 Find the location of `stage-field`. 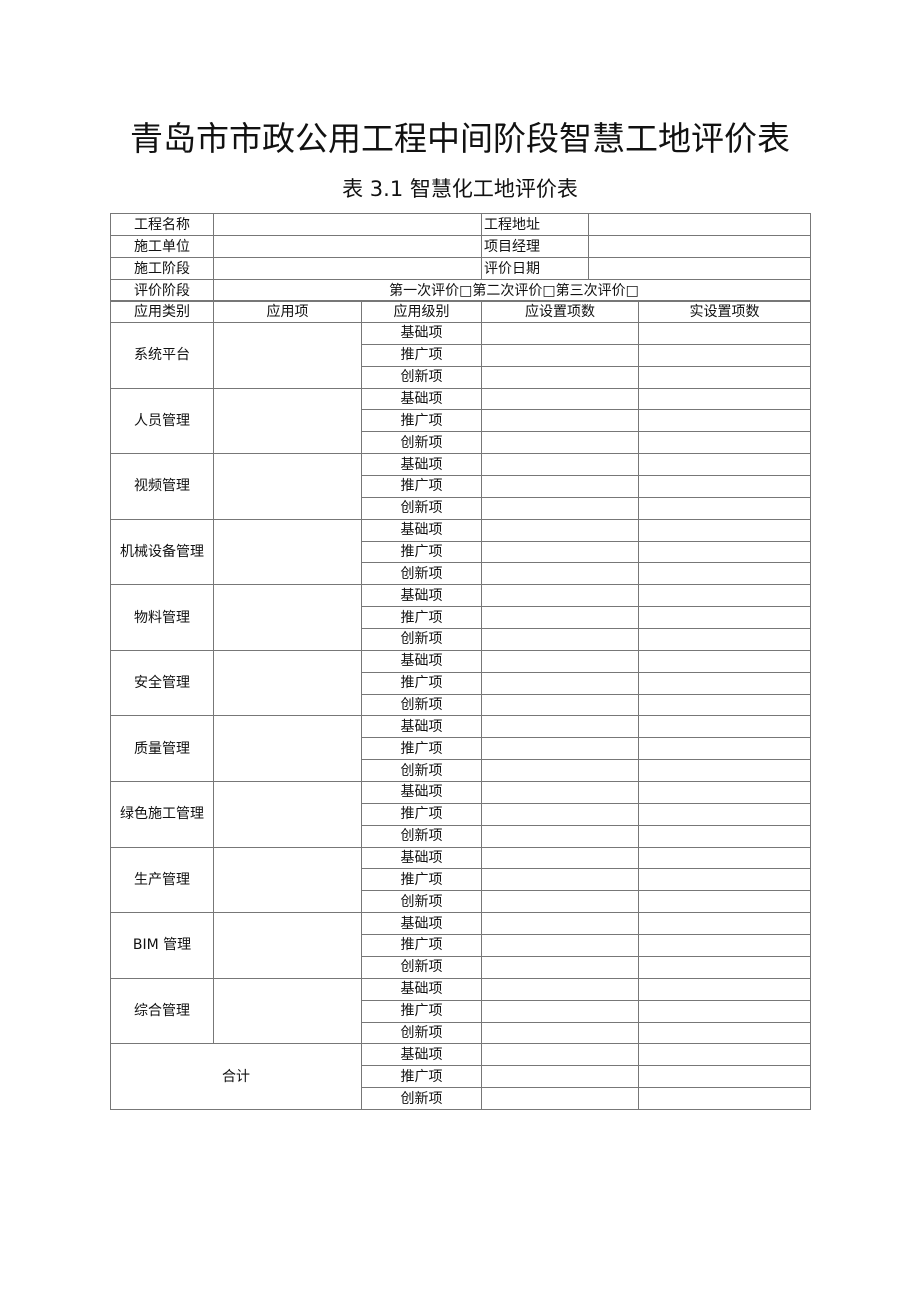

stage-field is located at coordinates (347, 268).